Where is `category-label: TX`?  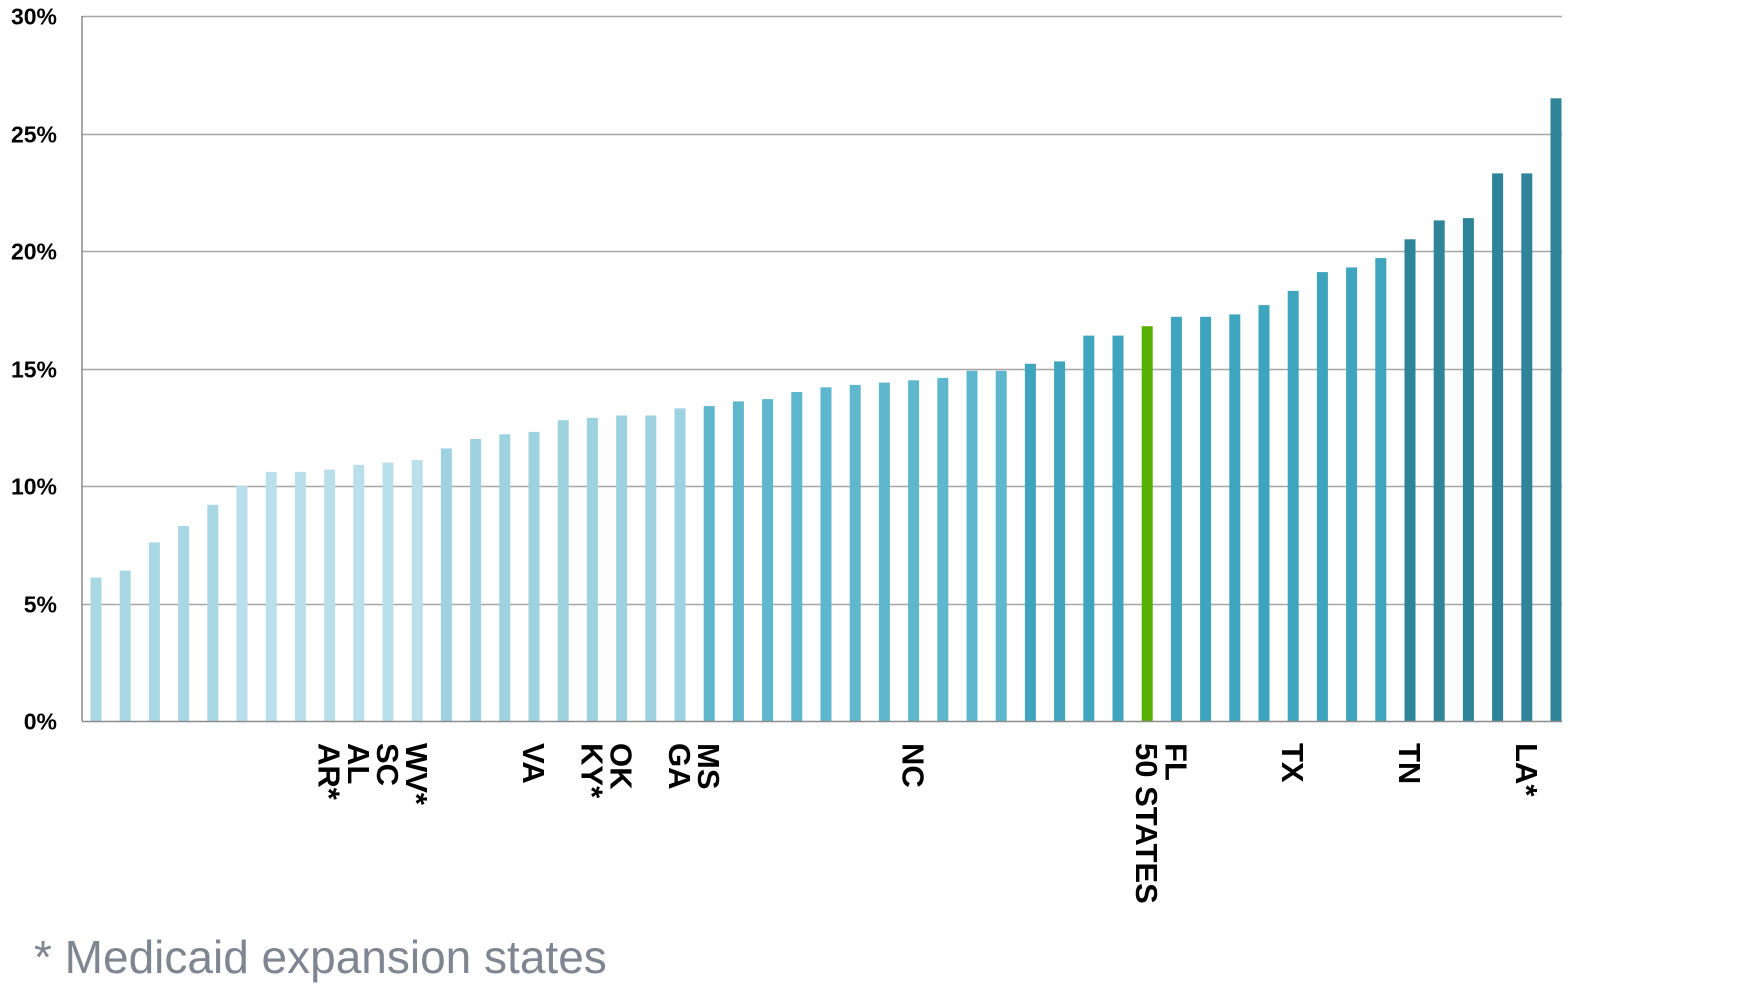
category-label: TX is located at coordinates (1292, 763).